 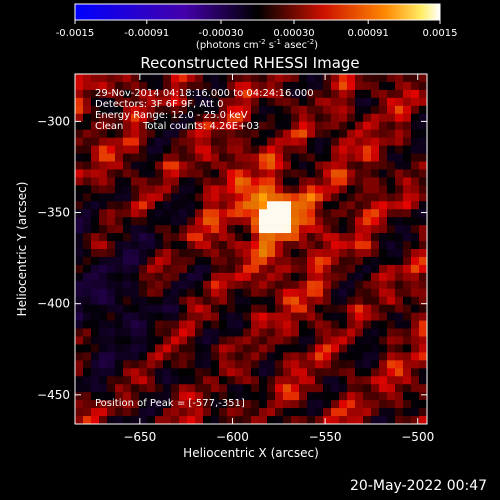 What do you see at coordinates (419, 486) in the screenshot?
I see `timestamp: 20-May-2022 00:47` at bounding box center [419, 486].